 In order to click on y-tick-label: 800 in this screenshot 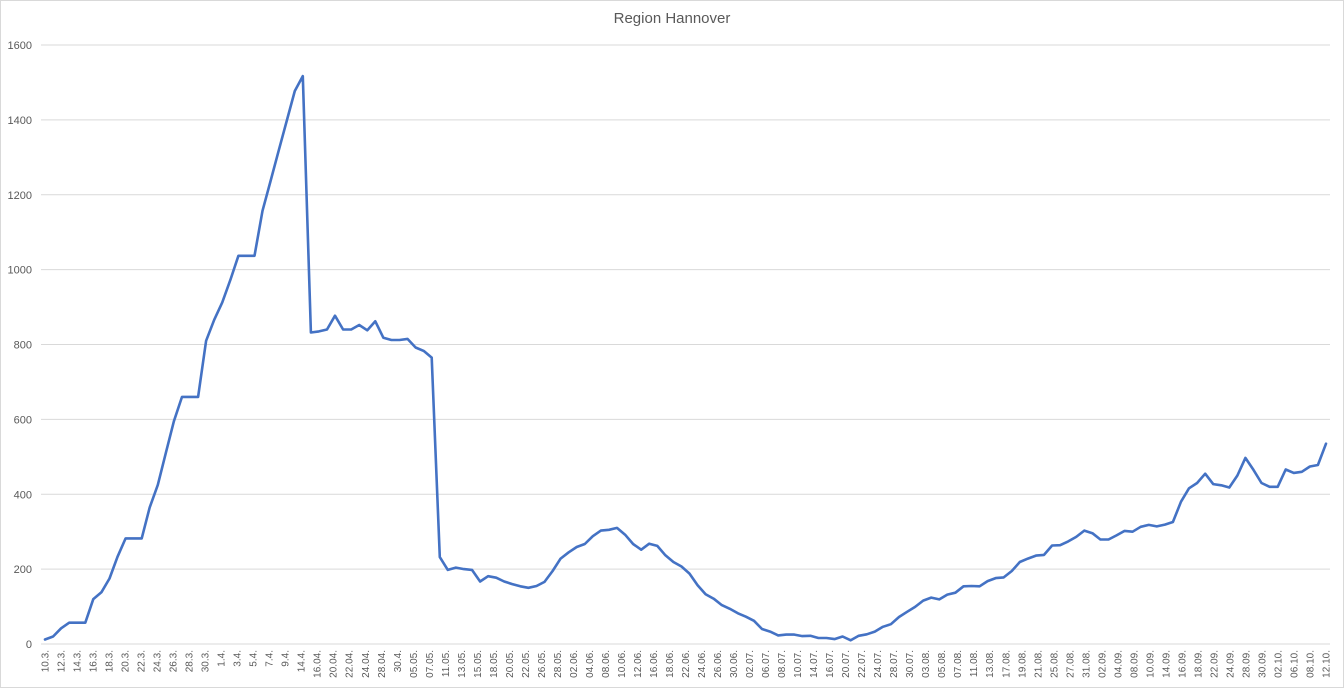, I will do `click(23, 346)`.